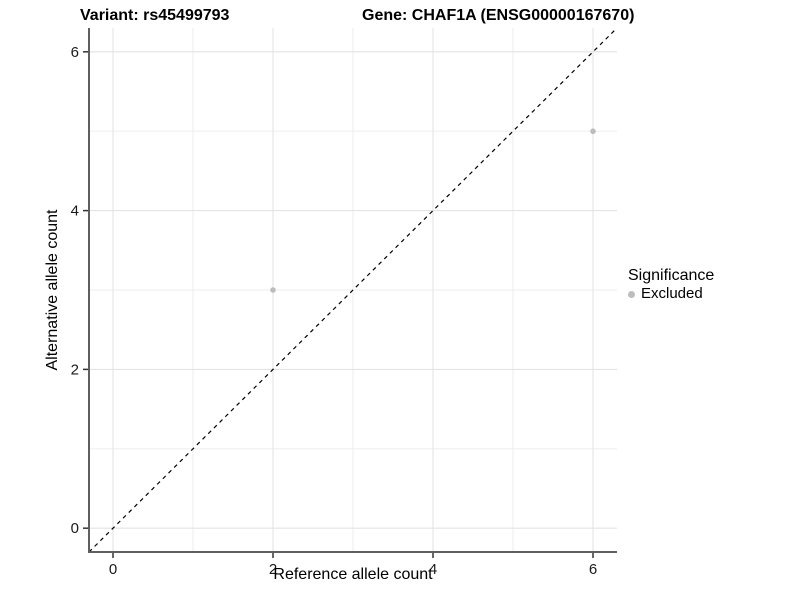 The image size is (800, 600). What do you see at coordinates (155, 15) in the screenshot?
I see `variant-title: Variant: rs45499793` at bounding box center [155, 15].